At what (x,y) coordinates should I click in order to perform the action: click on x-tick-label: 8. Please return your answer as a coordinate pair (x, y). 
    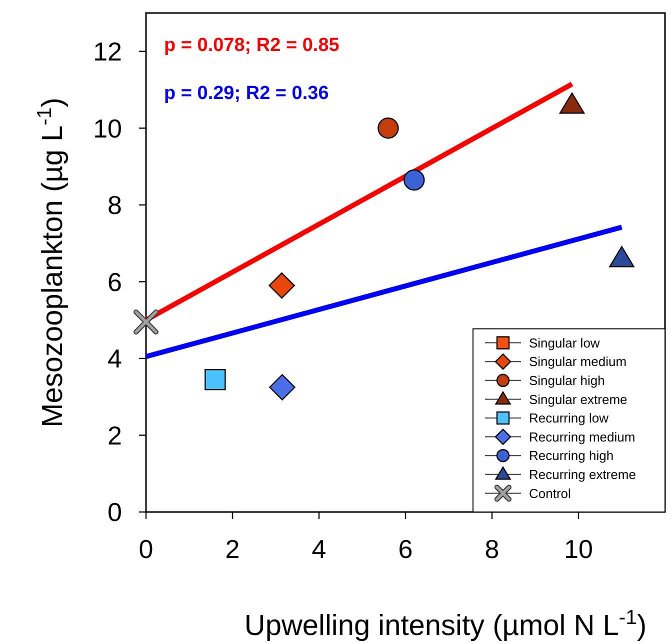
    Looking at the image, I should click on (492, 549).